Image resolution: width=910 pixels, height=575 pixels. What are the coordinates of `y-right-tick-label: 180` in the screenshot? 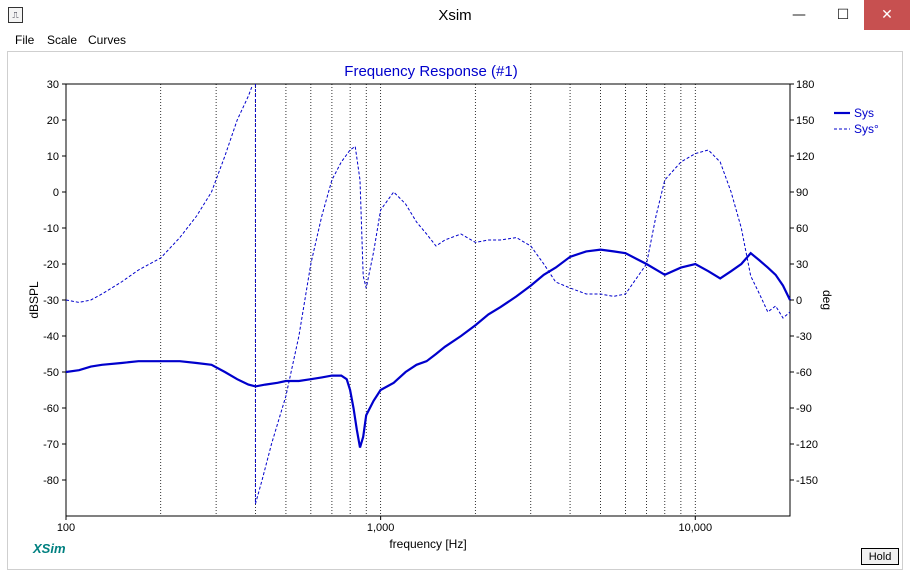 It's located at (805, 85).